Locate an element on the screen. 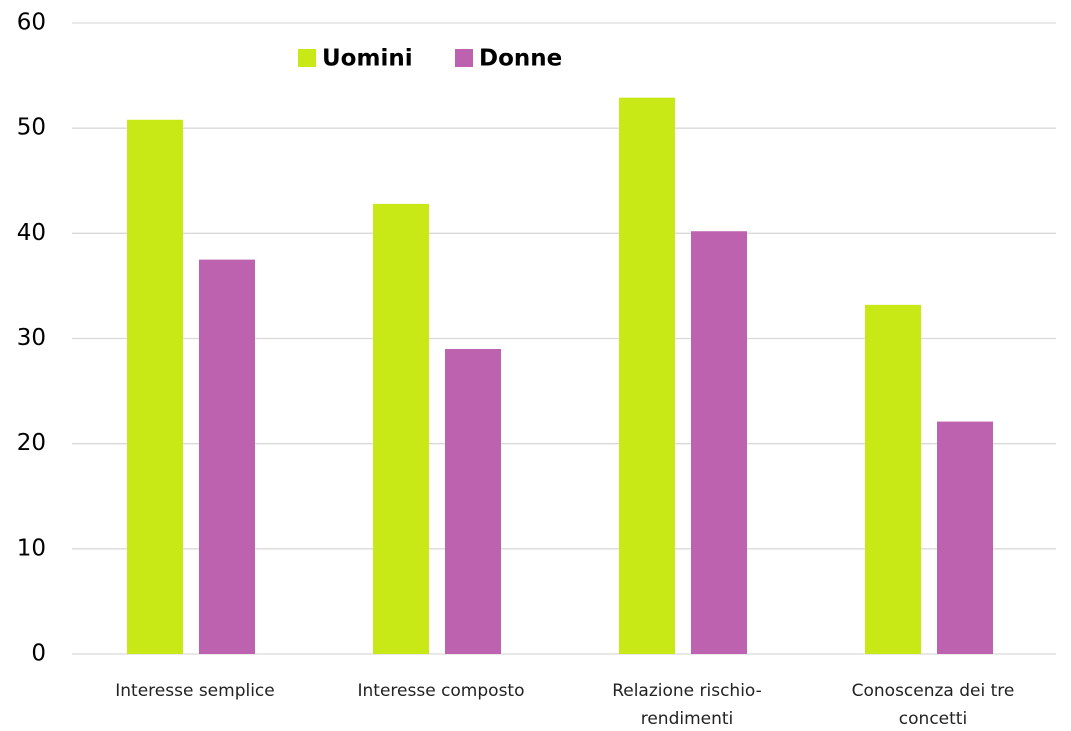 The width and height of the screenshot is (1071, 731). legend-label: Donne is located at coordinates (520, 59).